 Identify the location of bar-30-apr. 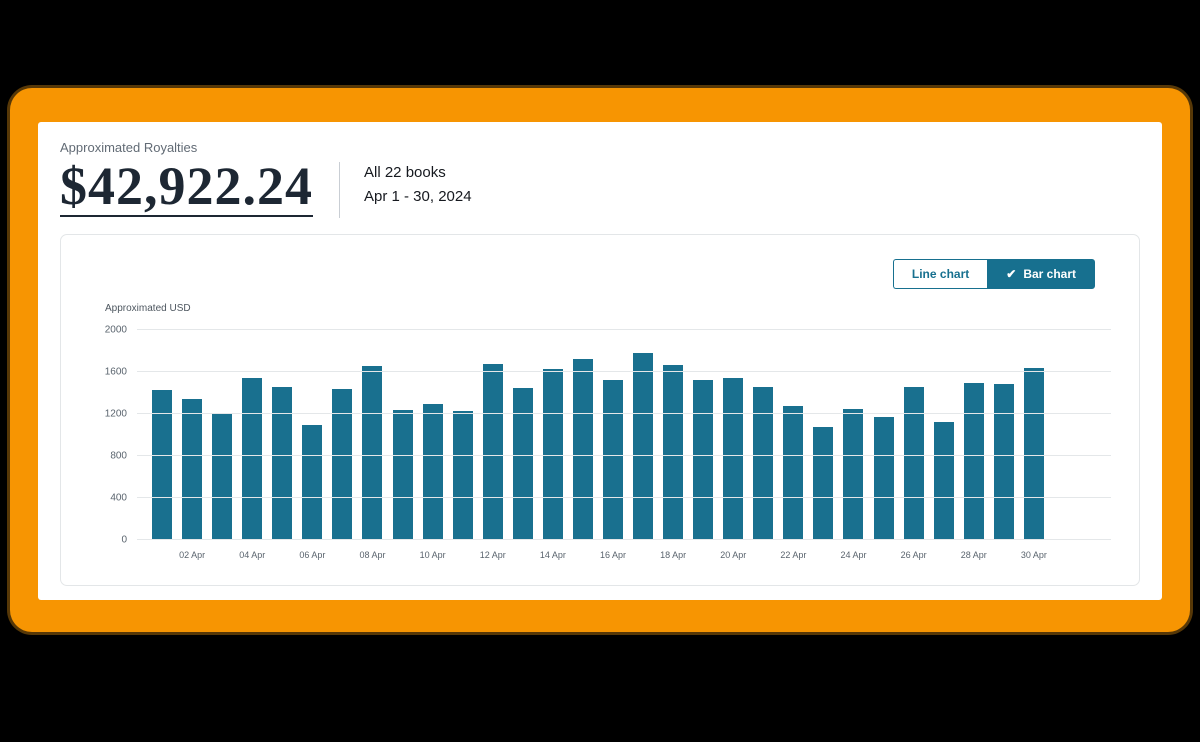
(1033, 453).